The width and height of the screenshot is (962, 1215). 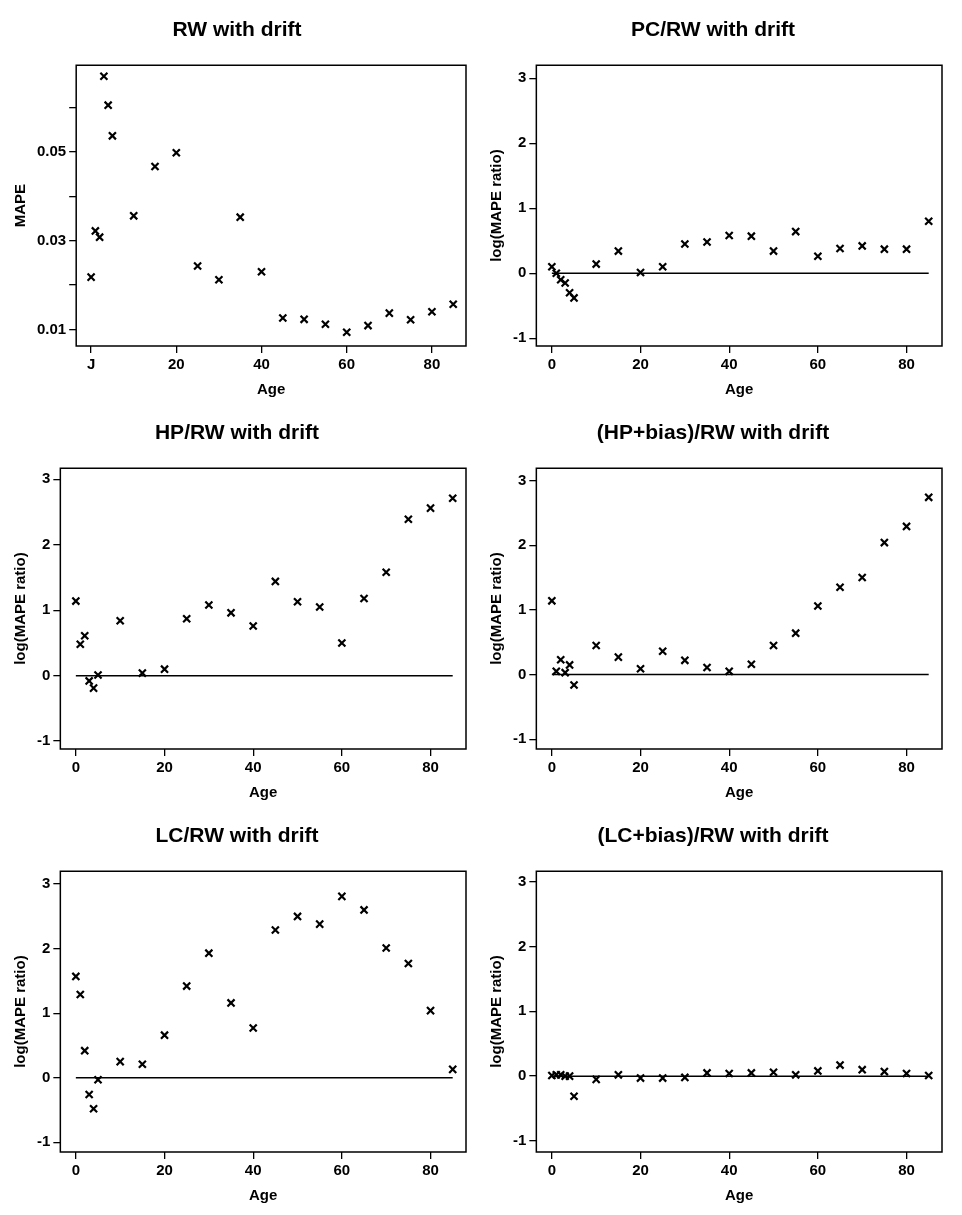 What do you see at coordinates (237, 29) in the screenshot?
I see `chart-title: RW with drift` at bounding box center [237, 29].